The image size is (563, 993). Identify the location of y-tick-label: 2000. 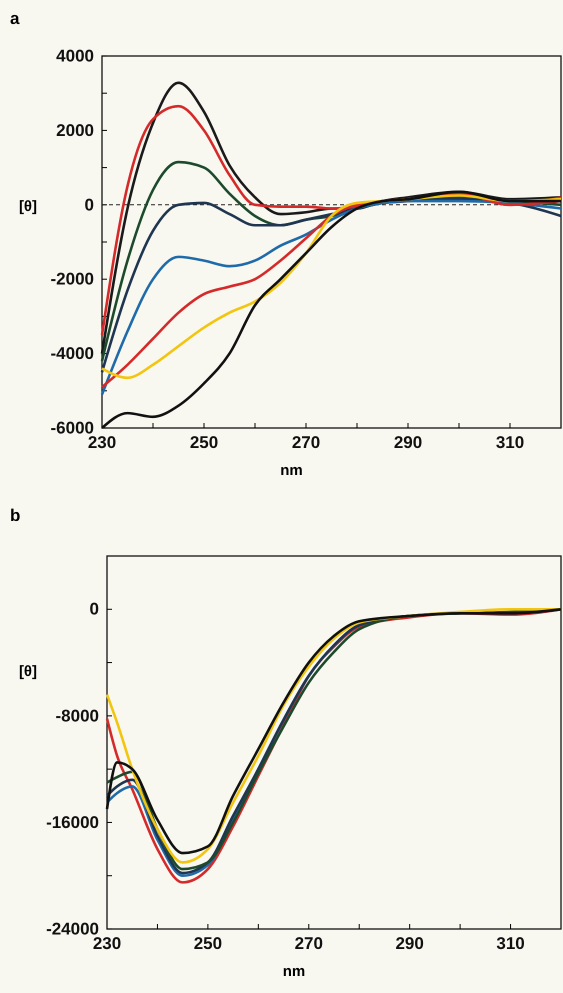
(75, 130).